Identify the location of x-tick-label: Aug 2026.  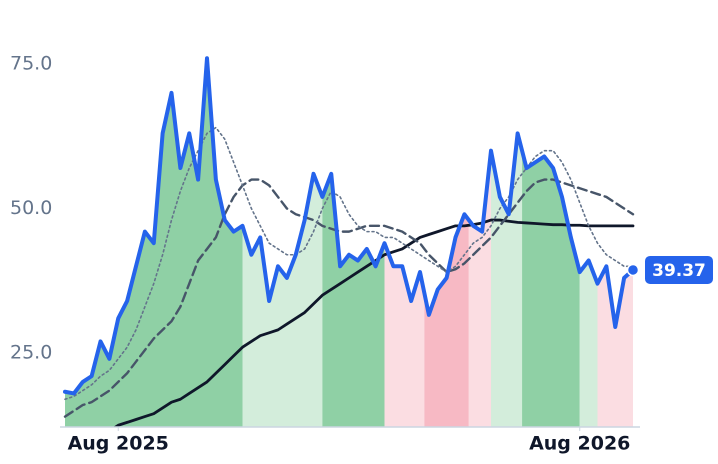
(579, 444).